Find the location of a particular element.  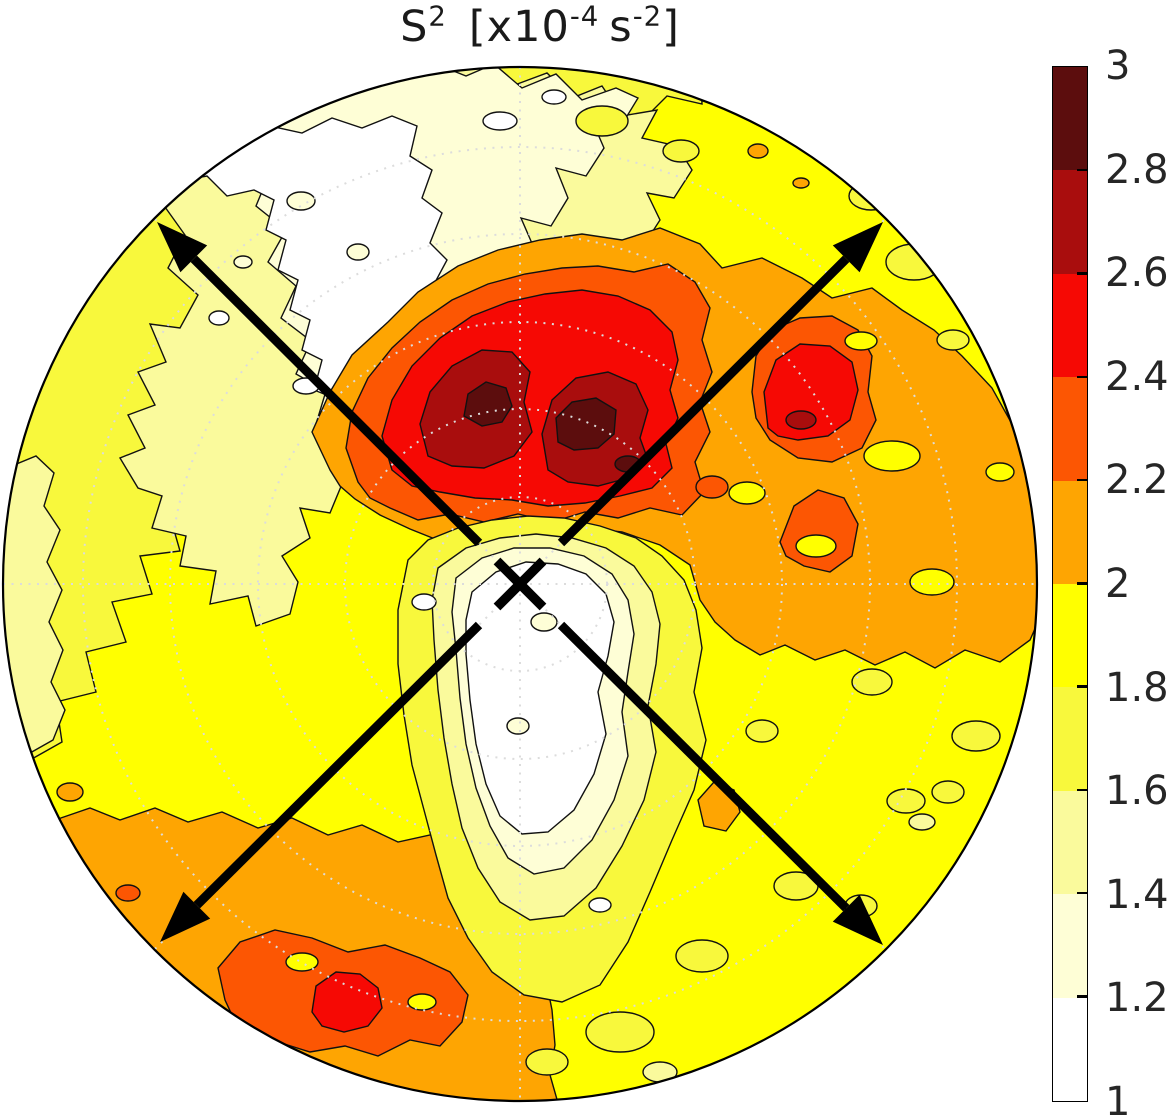

arrowhead-sw is located at coordinates (185, 916).